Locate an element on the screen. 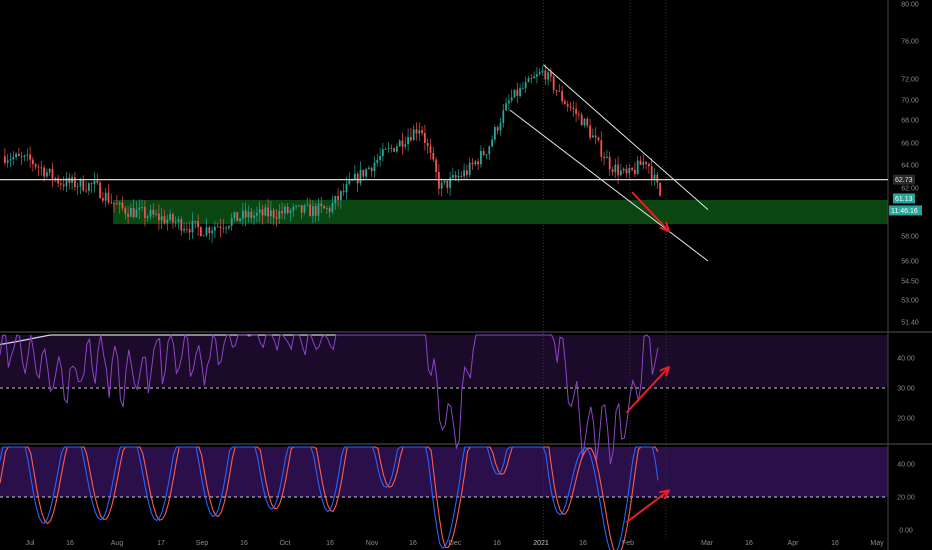  channel-lower-line is located at coordinates (609, 185).